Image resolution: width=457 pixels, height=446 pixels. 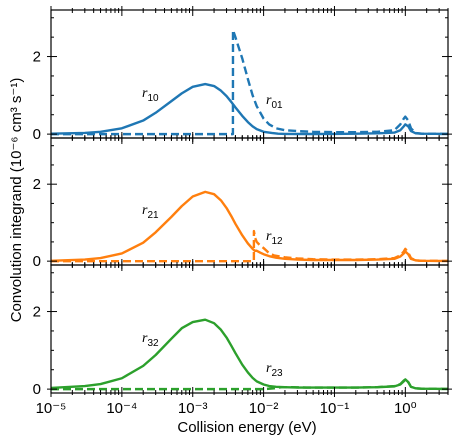 I want to click on series-label-r10: r10, so click(x=150, y=95).